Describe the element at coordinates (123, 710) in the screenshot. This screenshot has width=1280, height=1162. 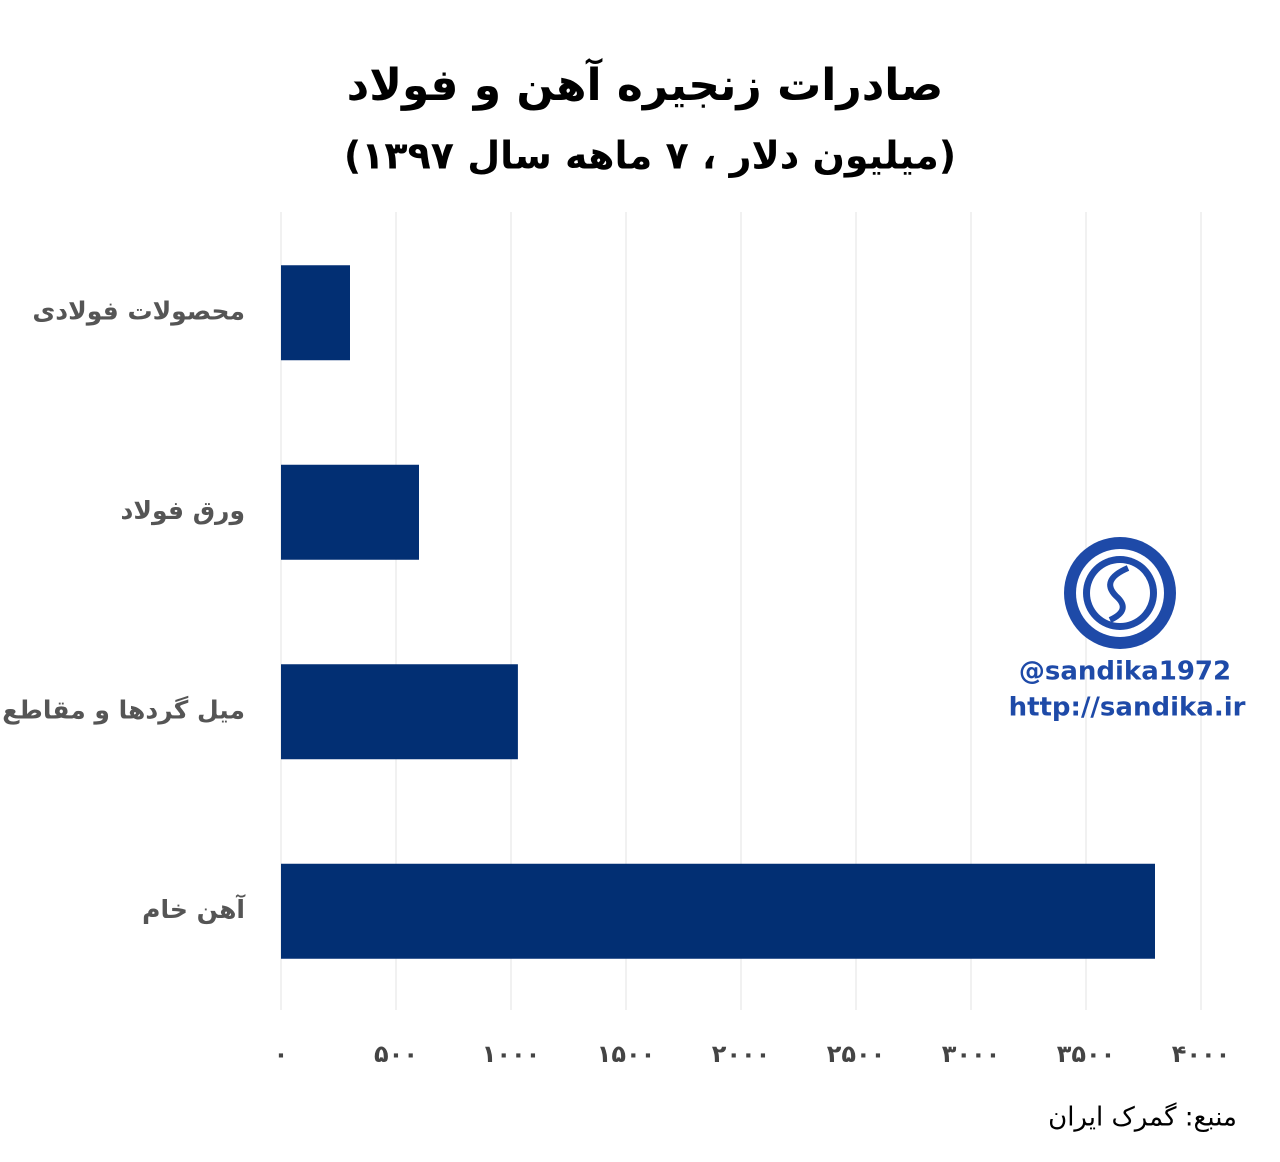
I see `y-tick-label: میل گردها و مقاطع` at that location.